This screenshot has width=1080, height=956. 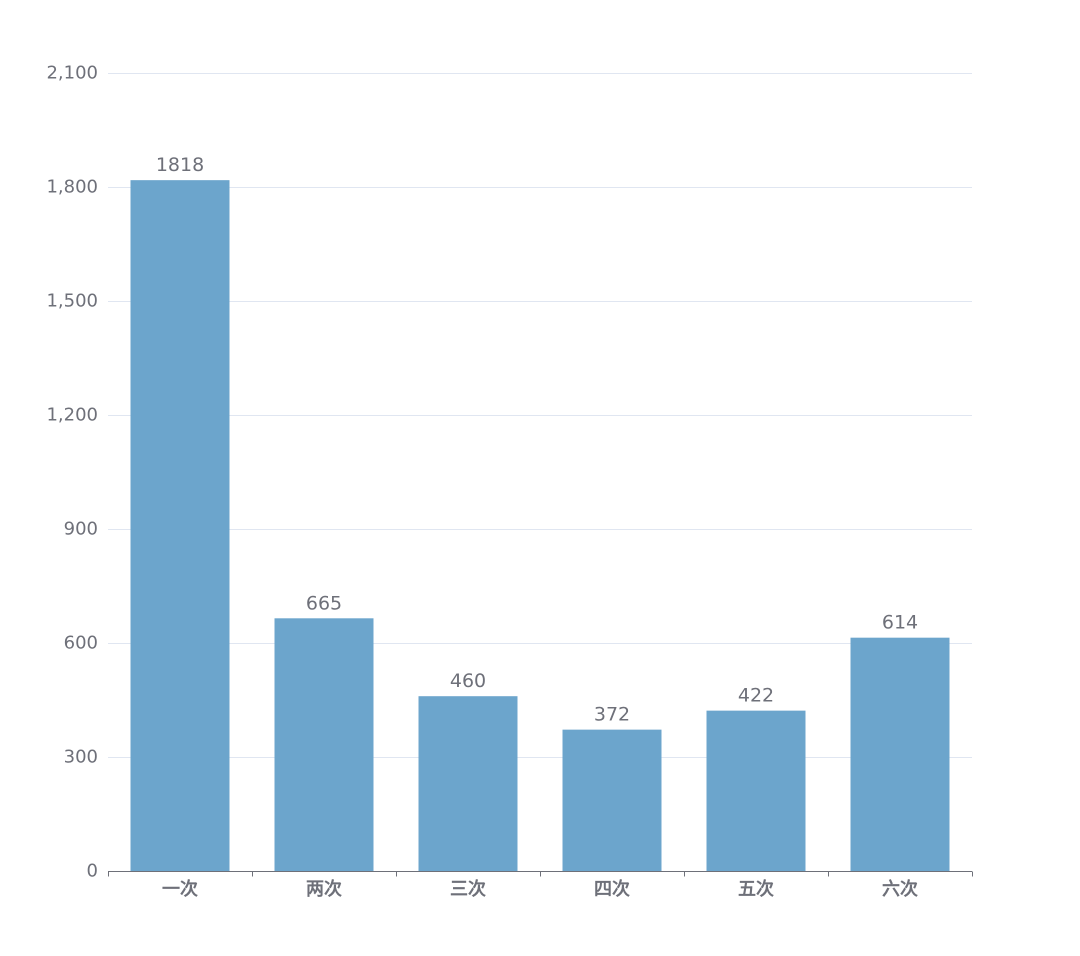 What do you see at coordinates (612, 889) in the screenshot?
I see `x-tick-label-4: 四次` at bounding box center [612, 889].